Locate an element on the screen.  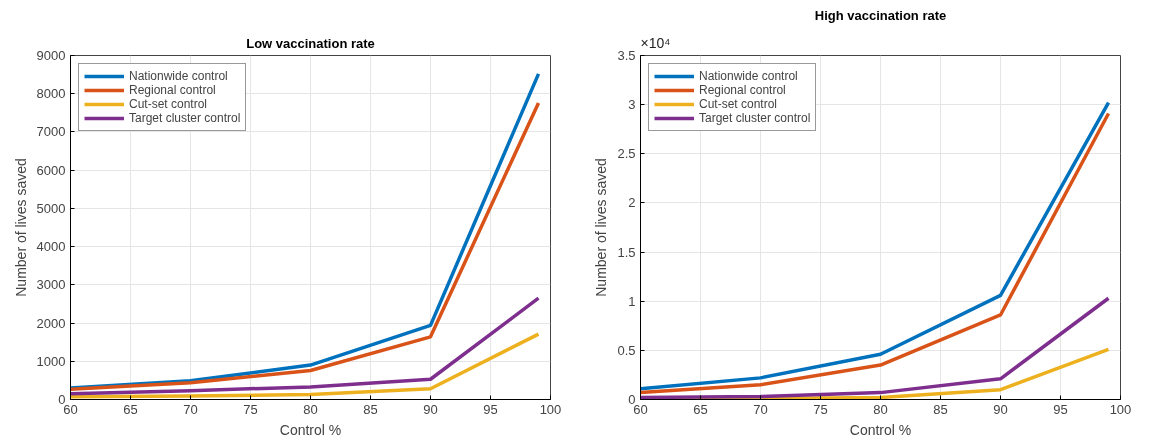
y-tick-label: 3000 is located at coordinates (51, 285).